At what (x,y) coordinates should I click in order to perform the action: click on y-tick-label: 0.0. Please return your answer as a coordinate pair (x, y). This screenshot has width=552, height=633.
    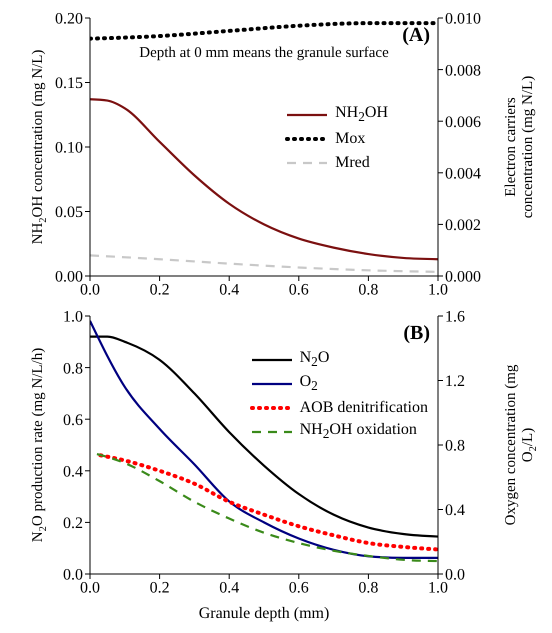
    Looking at the image, I should click on (73, 575).